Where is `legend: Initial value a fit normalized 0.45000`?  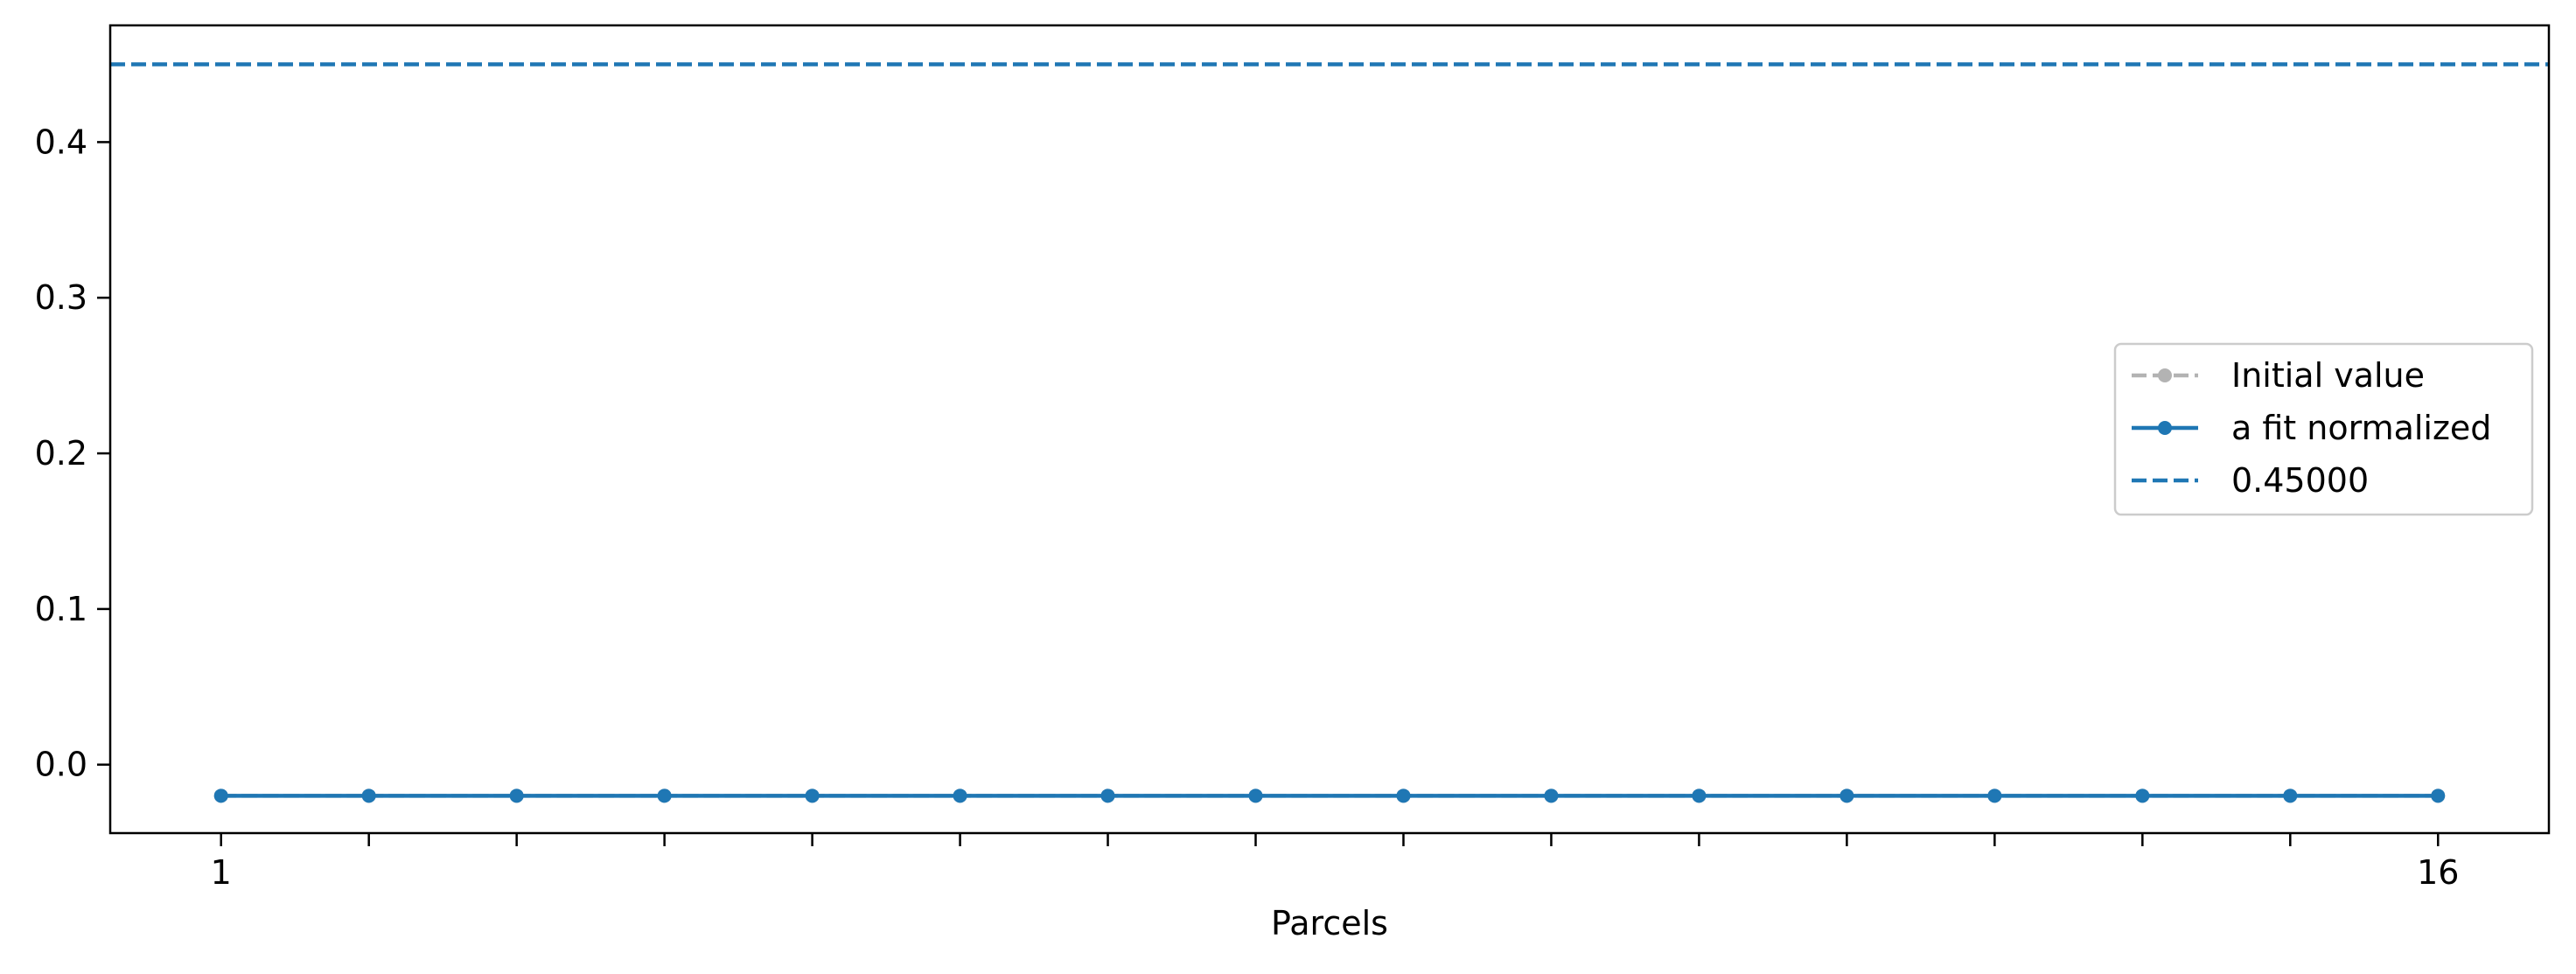 legend: Initial value a fit normalized 0.45000 is located at coordinates (2323, 429).